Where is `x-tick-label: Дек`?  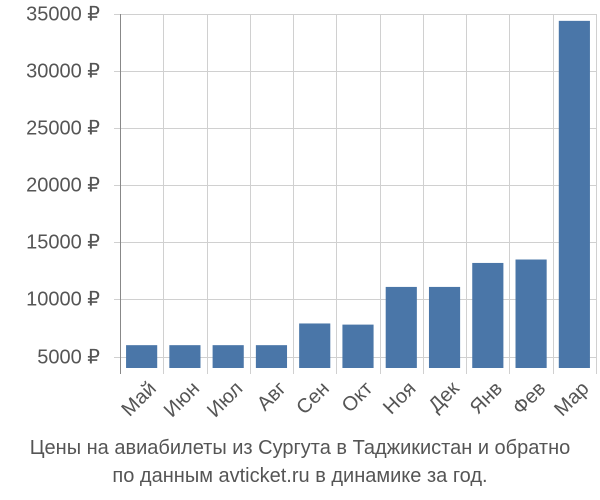
x-tick-label: Дек is located at coordinates (444, 396).